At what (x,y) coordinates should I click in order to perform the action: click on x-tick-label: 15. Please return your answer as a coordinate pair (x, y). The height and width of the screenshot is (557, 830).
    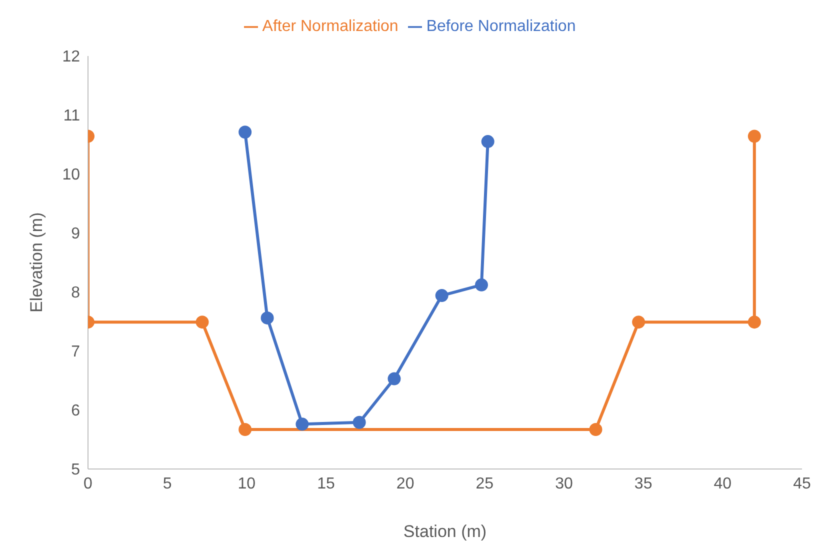
    Looking at the image, I should click on (326, 483).